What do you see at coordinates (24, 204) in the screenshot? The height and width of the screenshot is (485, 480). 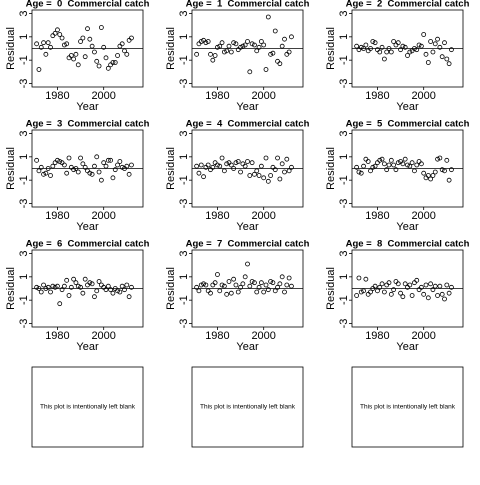 I see `y-tick-label: -3` at bounding box center [24, 204].